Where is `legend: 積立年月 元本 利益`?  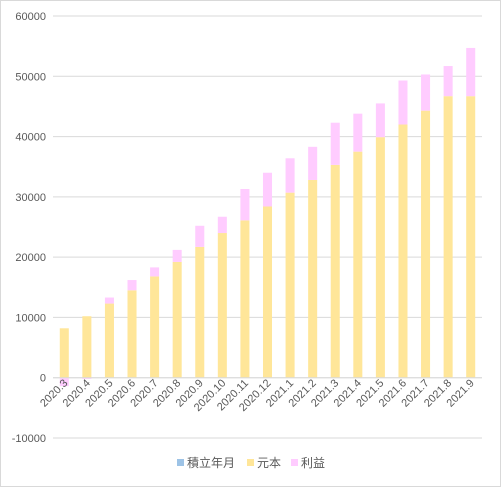 legend: 積立年月 元本 利益 is located at coordinates (251, 462).